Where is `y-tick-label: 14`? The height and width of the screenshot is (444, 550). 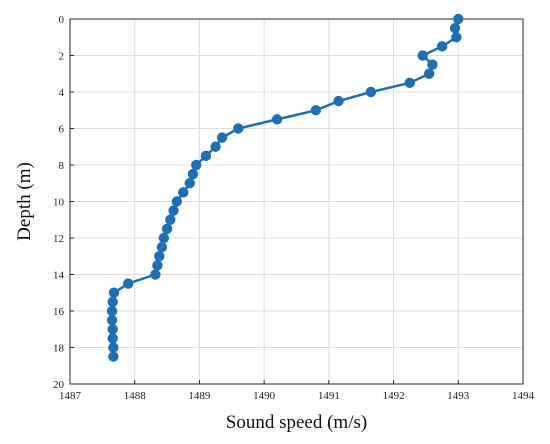
y-tick-label: 14 is located at coordinates (59, 276).